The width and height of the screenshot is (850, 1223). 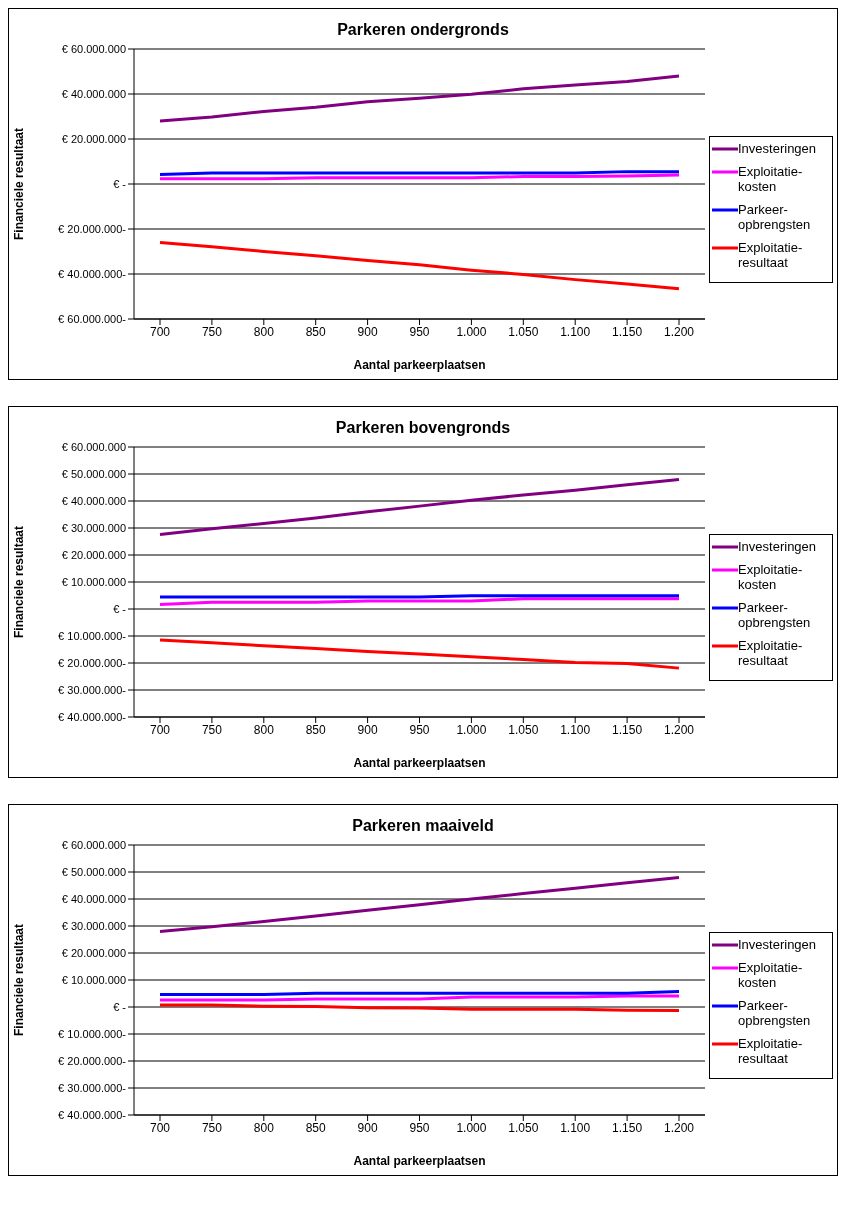 What do you see at coordinates (423, 826) in the screenshot?
I see `chart-title: Parkeren maaiveld` at bounding box center [423, 826].